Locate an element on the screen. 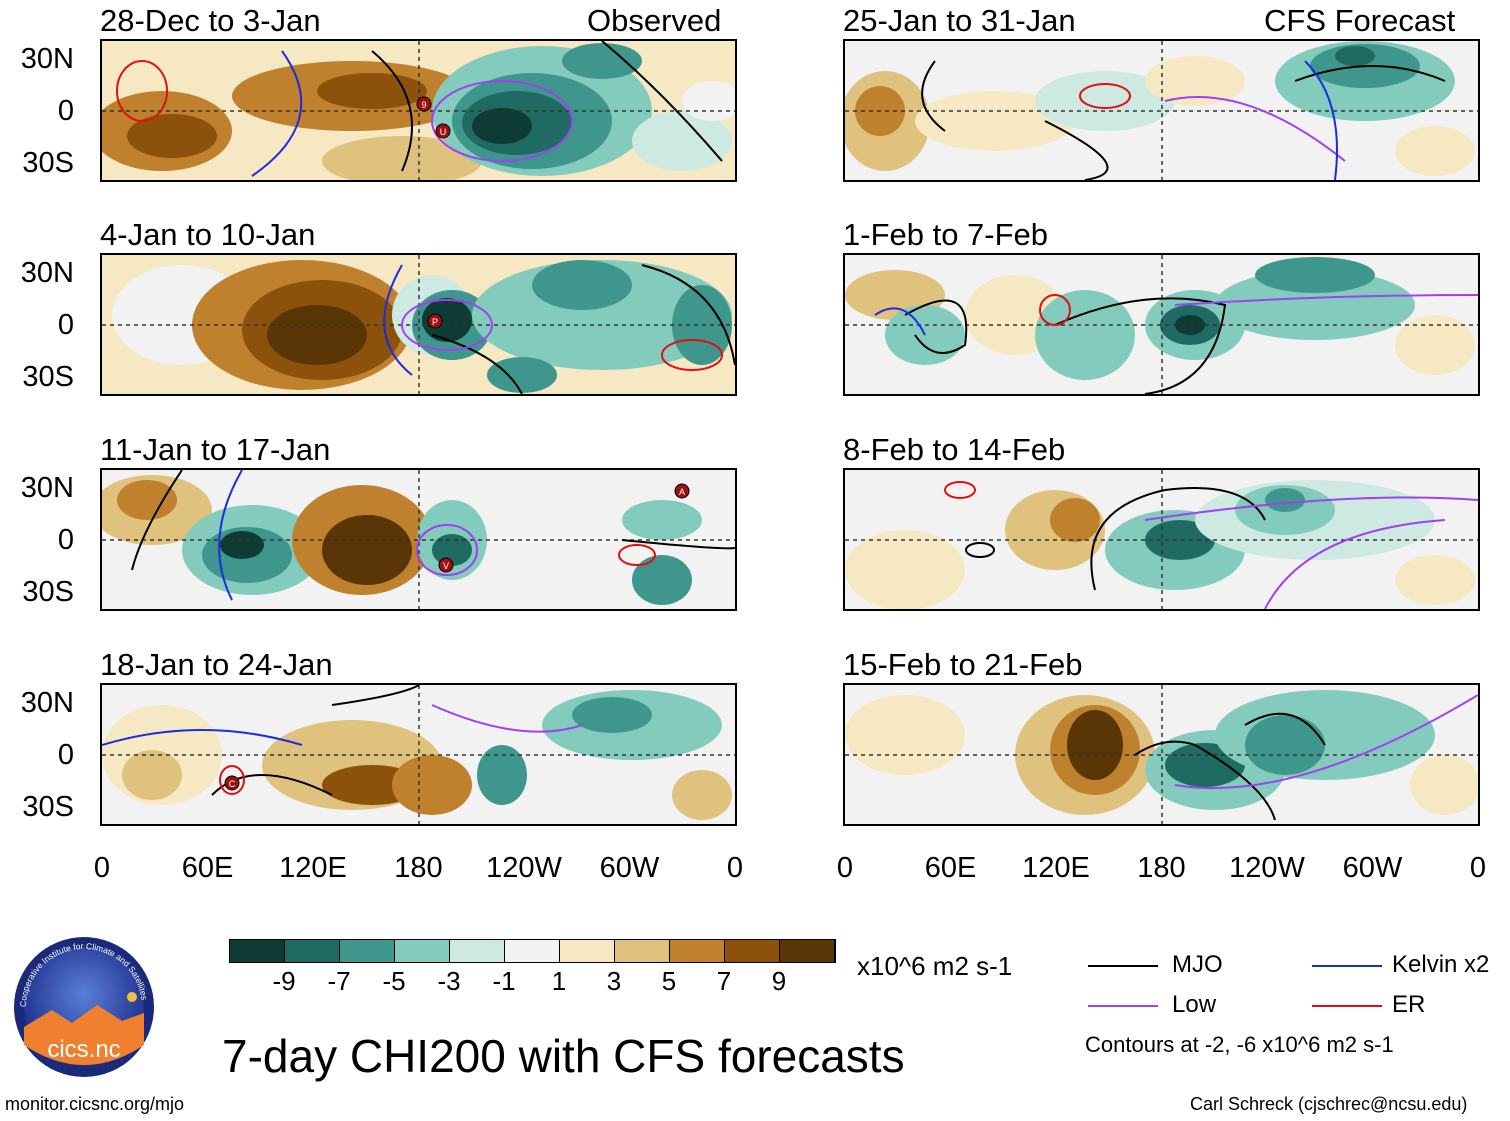 The width and height of the screenshot is (1510, 1121). panel-title-right-1: 25-Jan to 31-Jan is located at coordinates (959, 20).